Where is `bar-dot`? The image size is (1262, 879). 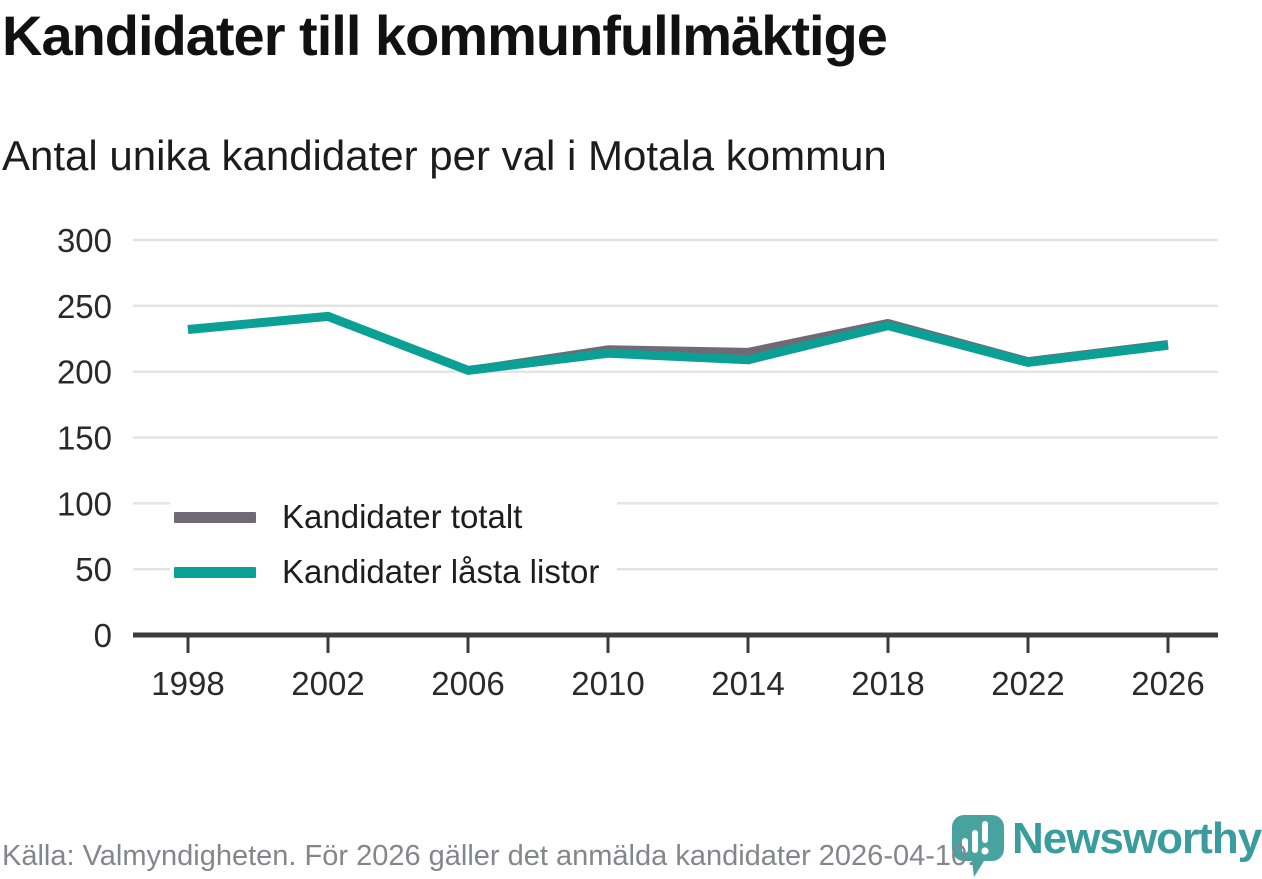 bar-dot is located at coordinates (985, 851).